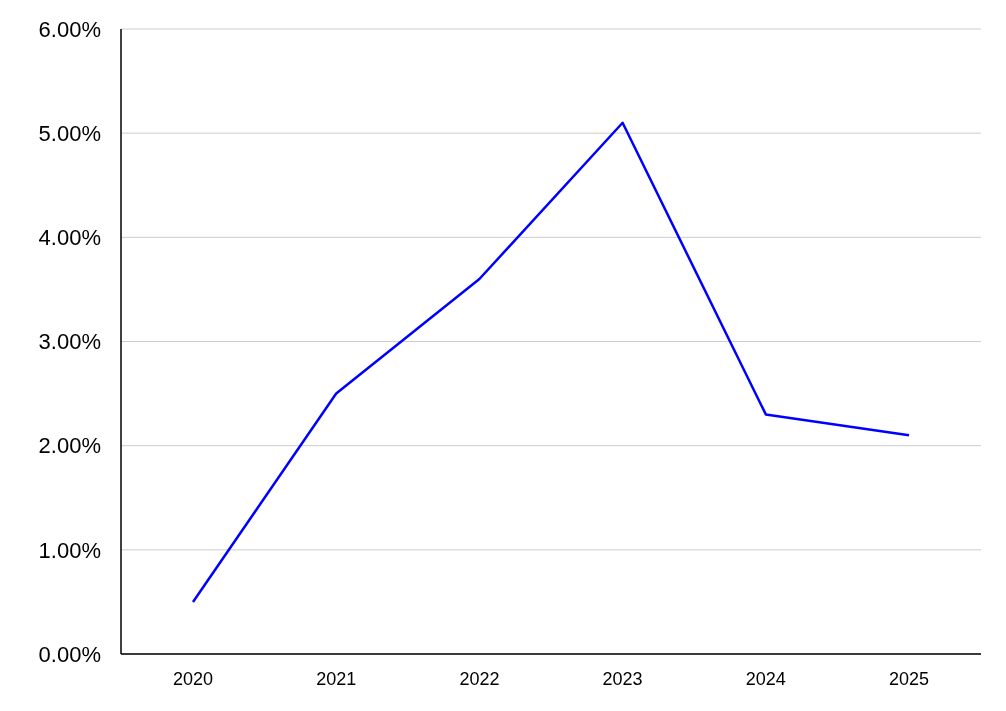 This screenshot has height=711, width=1006. What do you see at coordinates (765, 678) in the screenshot?
I see `x-tick-label: 2024` at bounding box center [765, 678].